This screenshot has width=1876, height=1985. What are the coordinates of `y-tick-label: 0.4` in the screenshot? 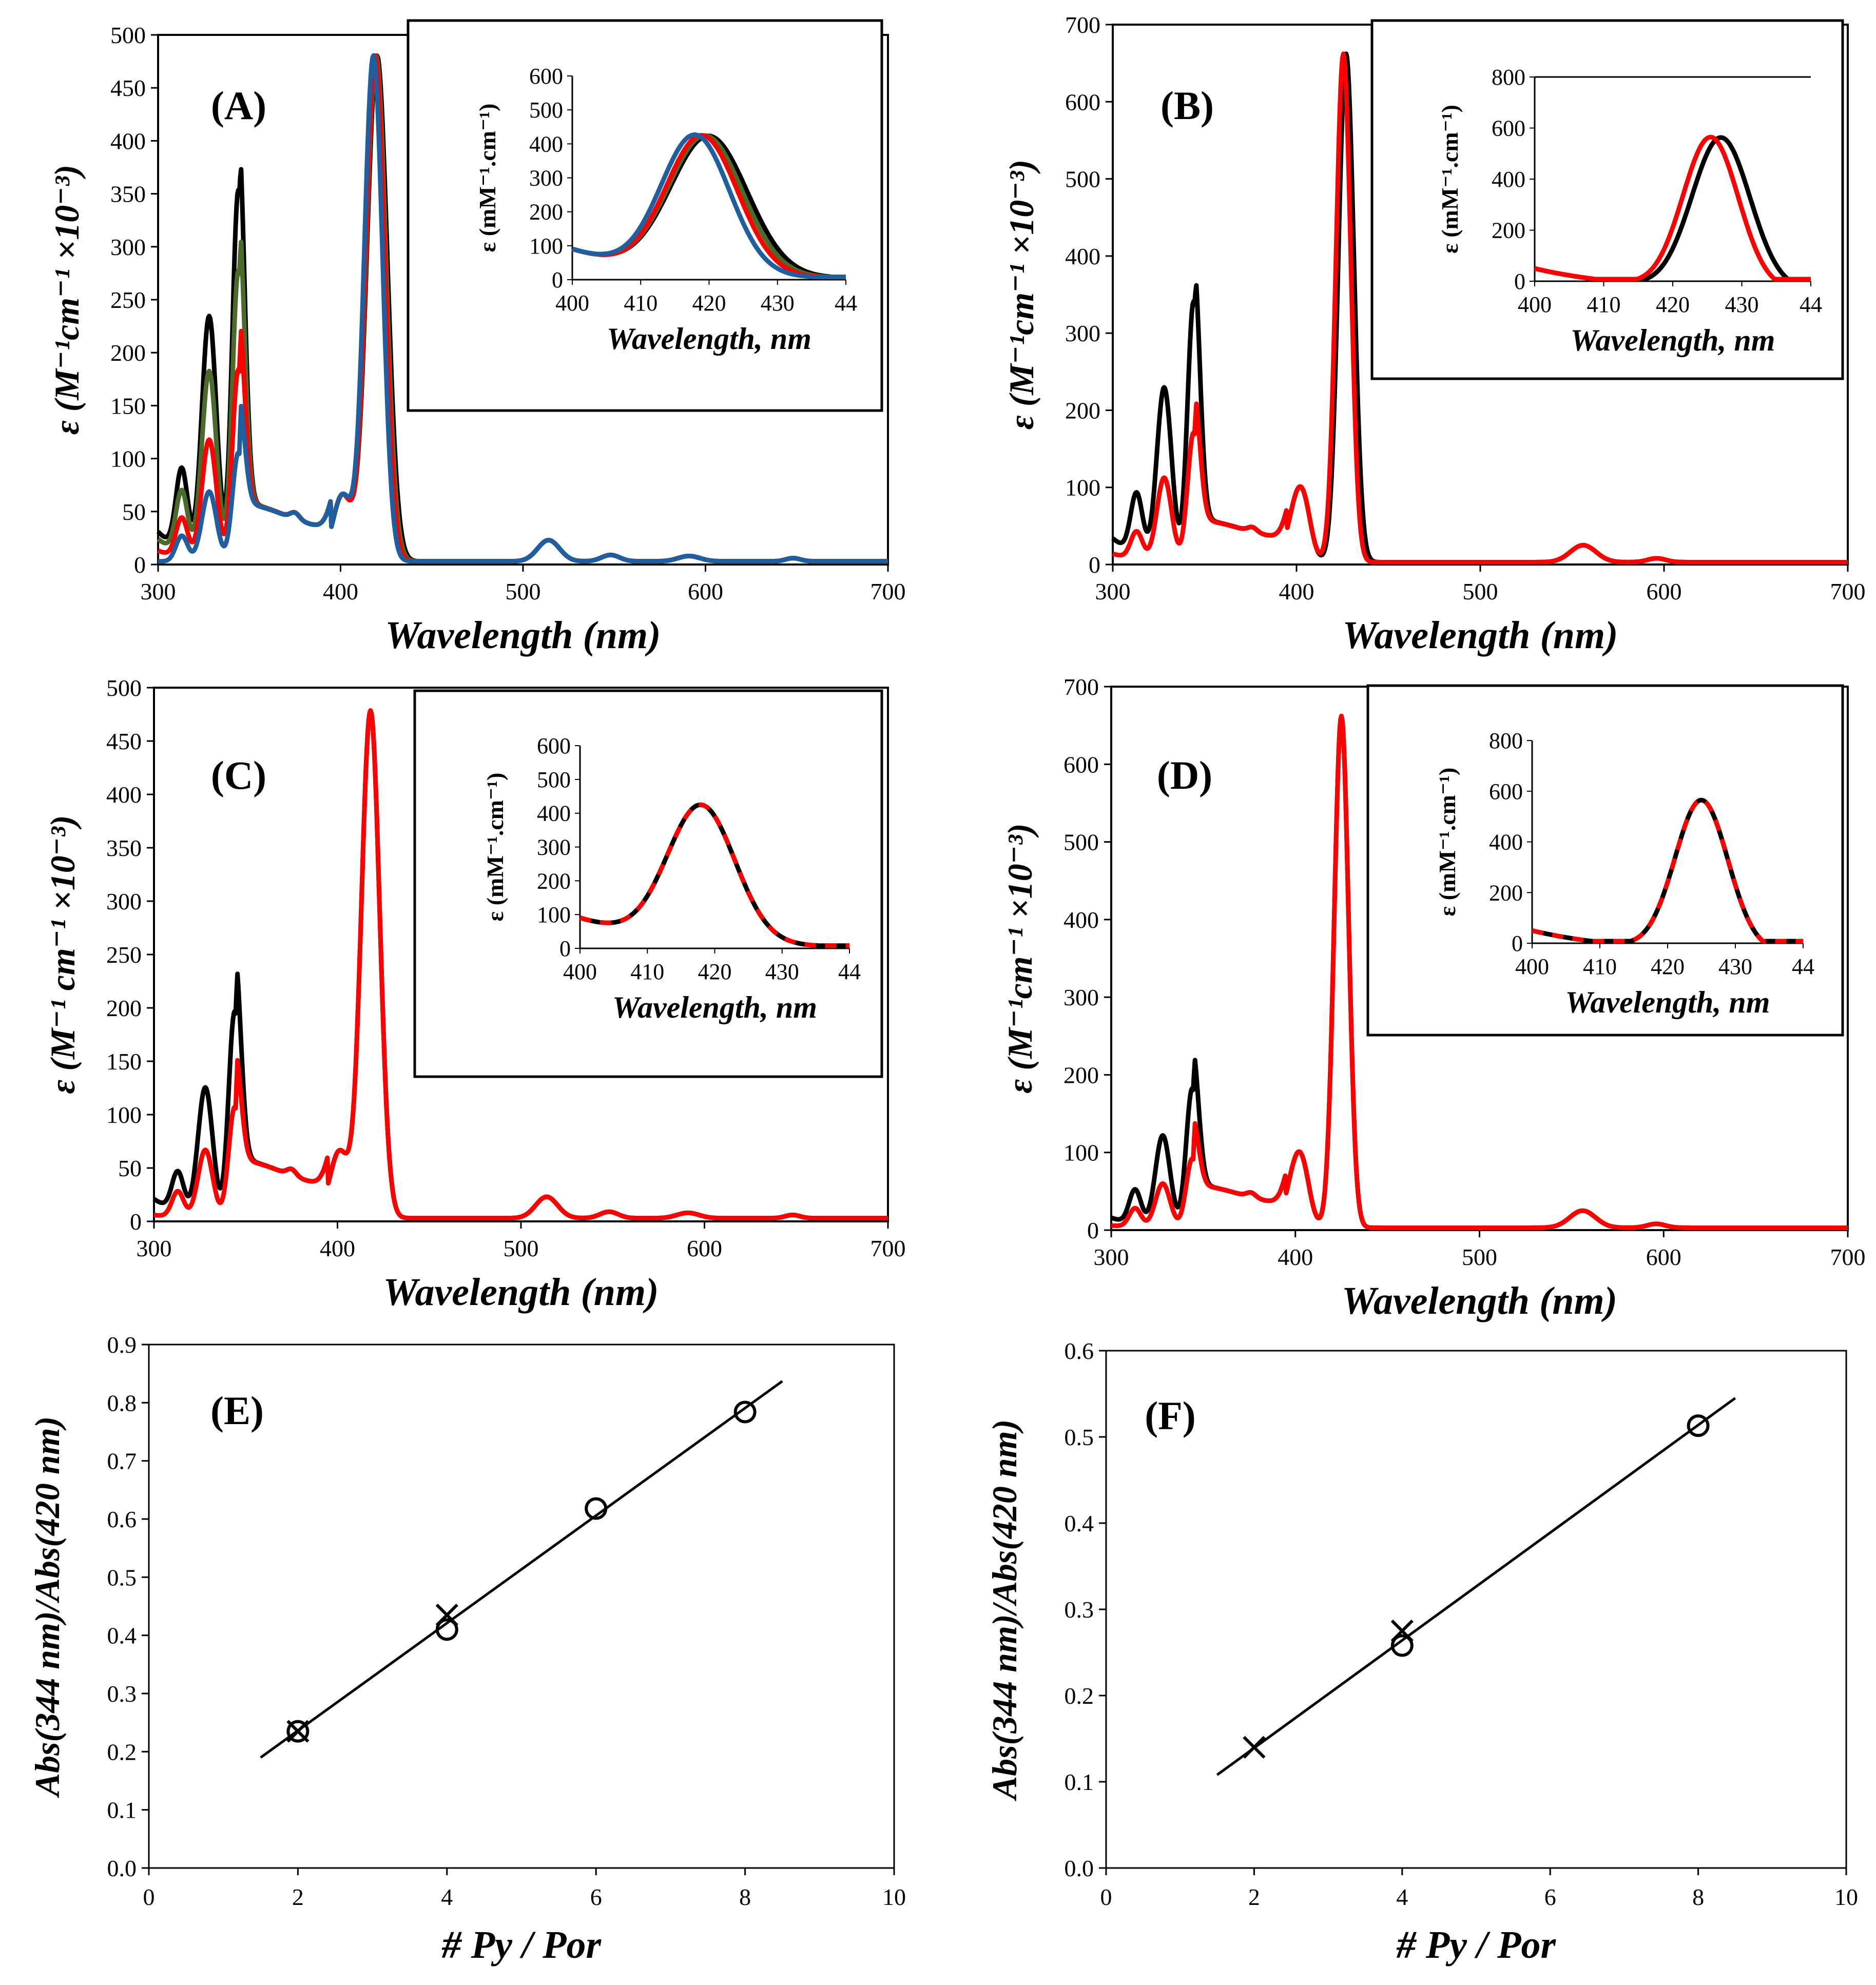 It's located at (122, 1636).